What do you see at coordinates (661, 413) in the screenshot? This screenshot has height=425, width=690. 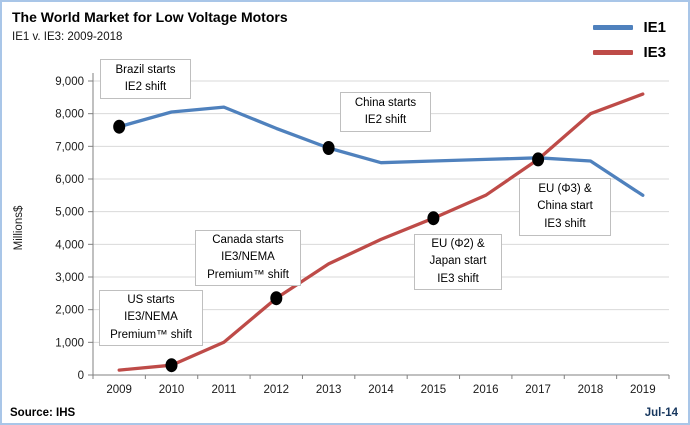 I see `date-label: Jul-14` at bounding box center [661, 413].